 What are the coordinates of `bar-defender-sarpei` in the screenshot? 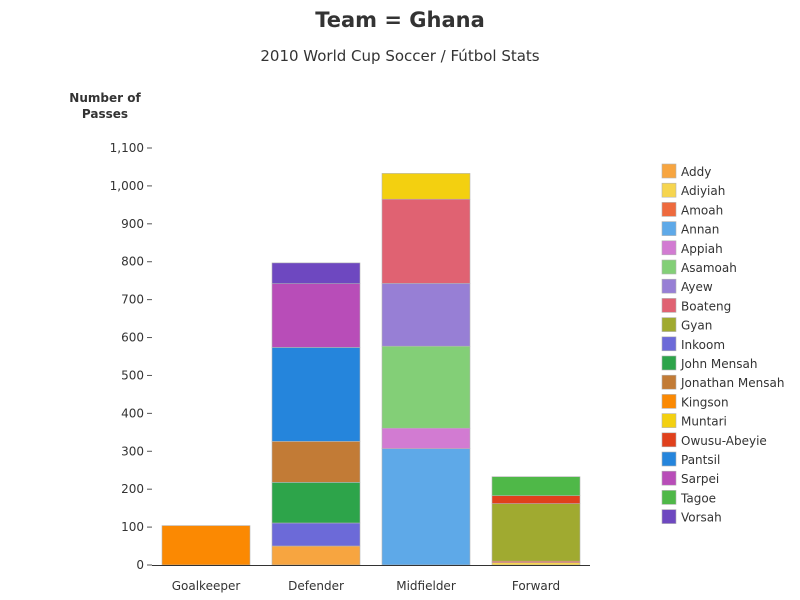 It's located at (316, 315).